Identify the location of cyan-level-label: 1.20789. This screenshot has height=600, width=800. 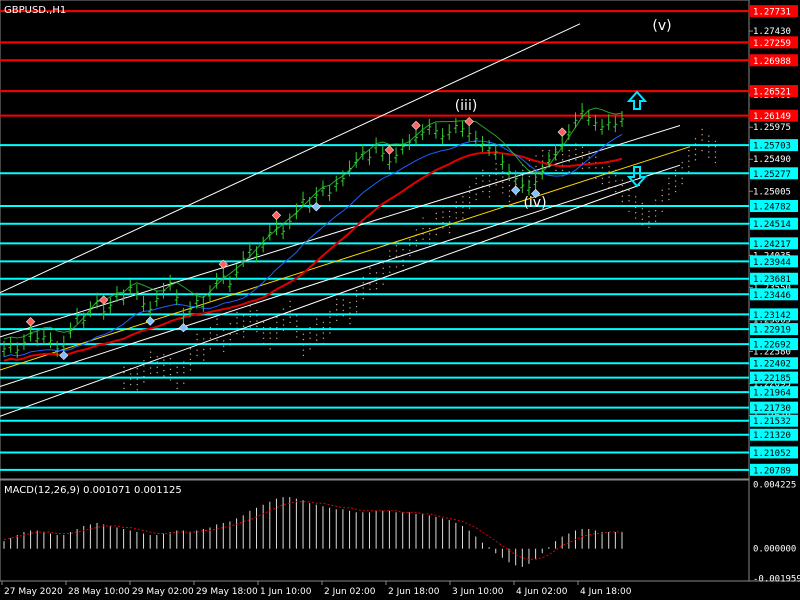
(772, 471).